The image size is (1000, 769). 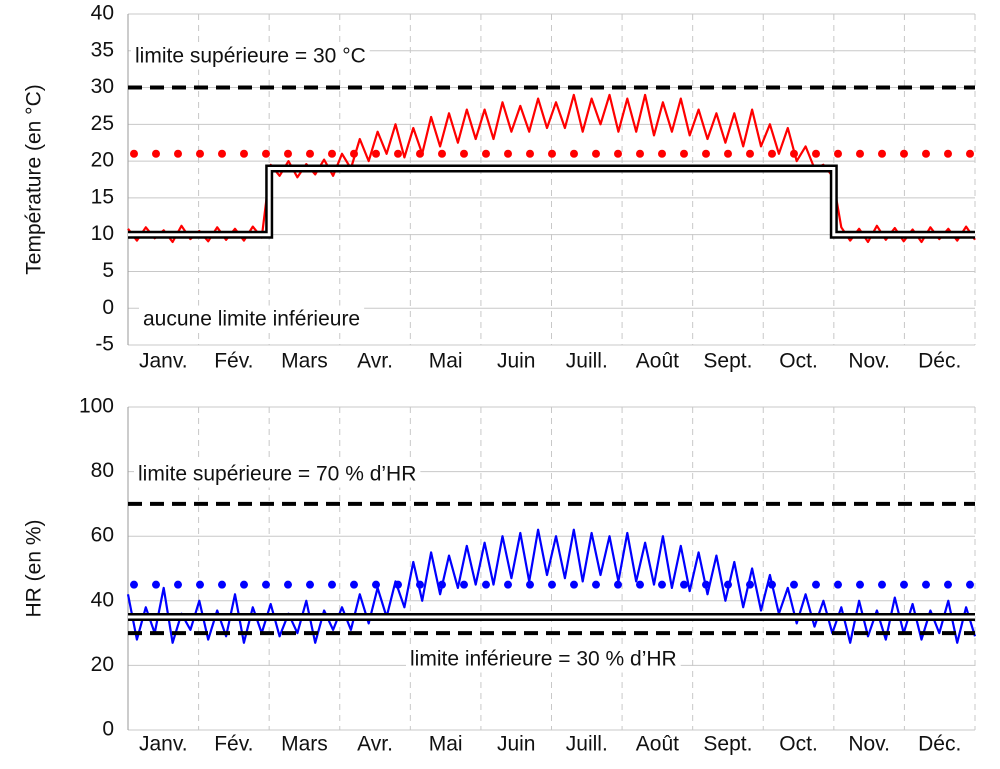 What do you see at coordinates (551, 586) in the screenshot?
I see `data-line` at bounding box center [551, 586].